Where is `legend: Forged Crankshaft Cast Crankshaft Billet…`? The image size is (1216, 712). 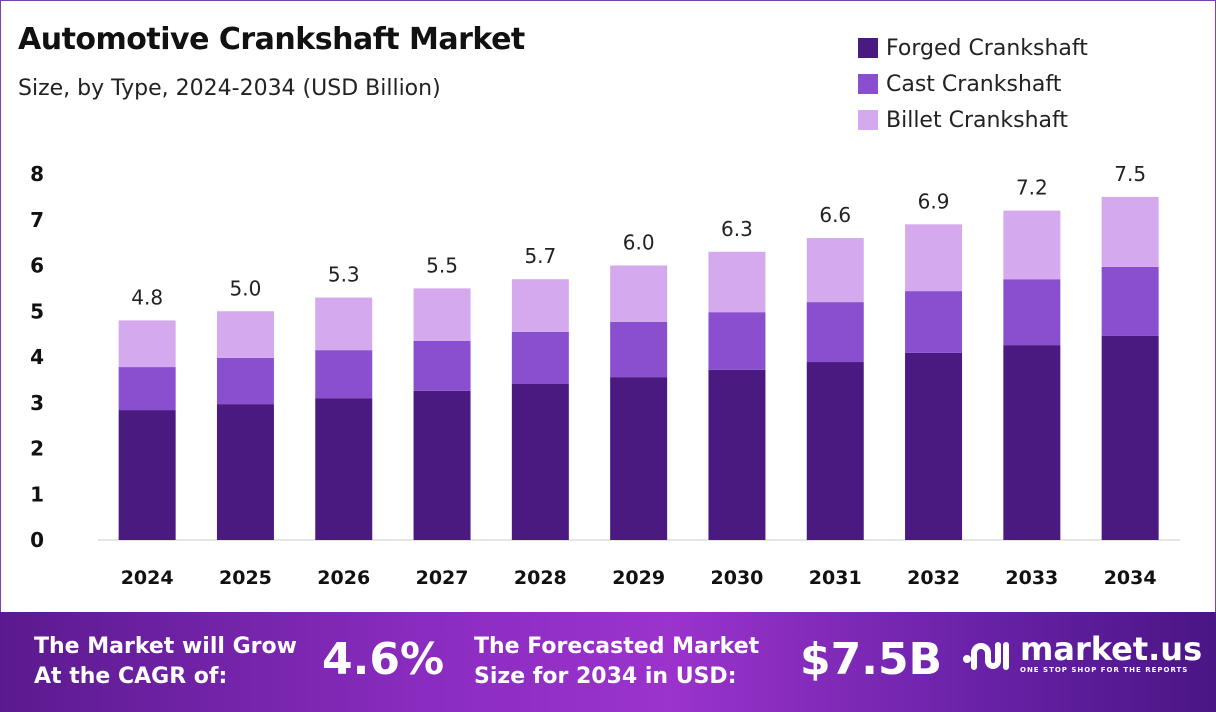 legend: Forged Crankshaft Cast Crankshaft Billet… is located at coordinates (973, 84).